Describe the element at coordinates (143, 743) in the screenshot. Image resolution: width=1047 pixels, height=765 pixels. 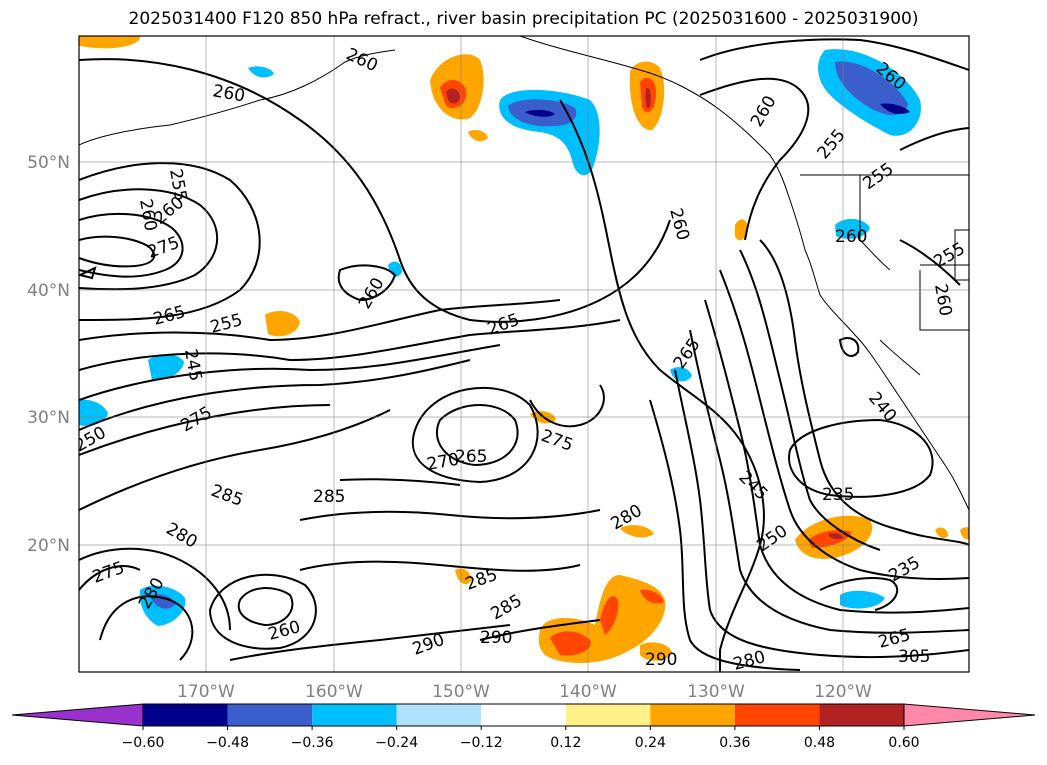
I see `colorbar-tick-label: −0.60` at that location.